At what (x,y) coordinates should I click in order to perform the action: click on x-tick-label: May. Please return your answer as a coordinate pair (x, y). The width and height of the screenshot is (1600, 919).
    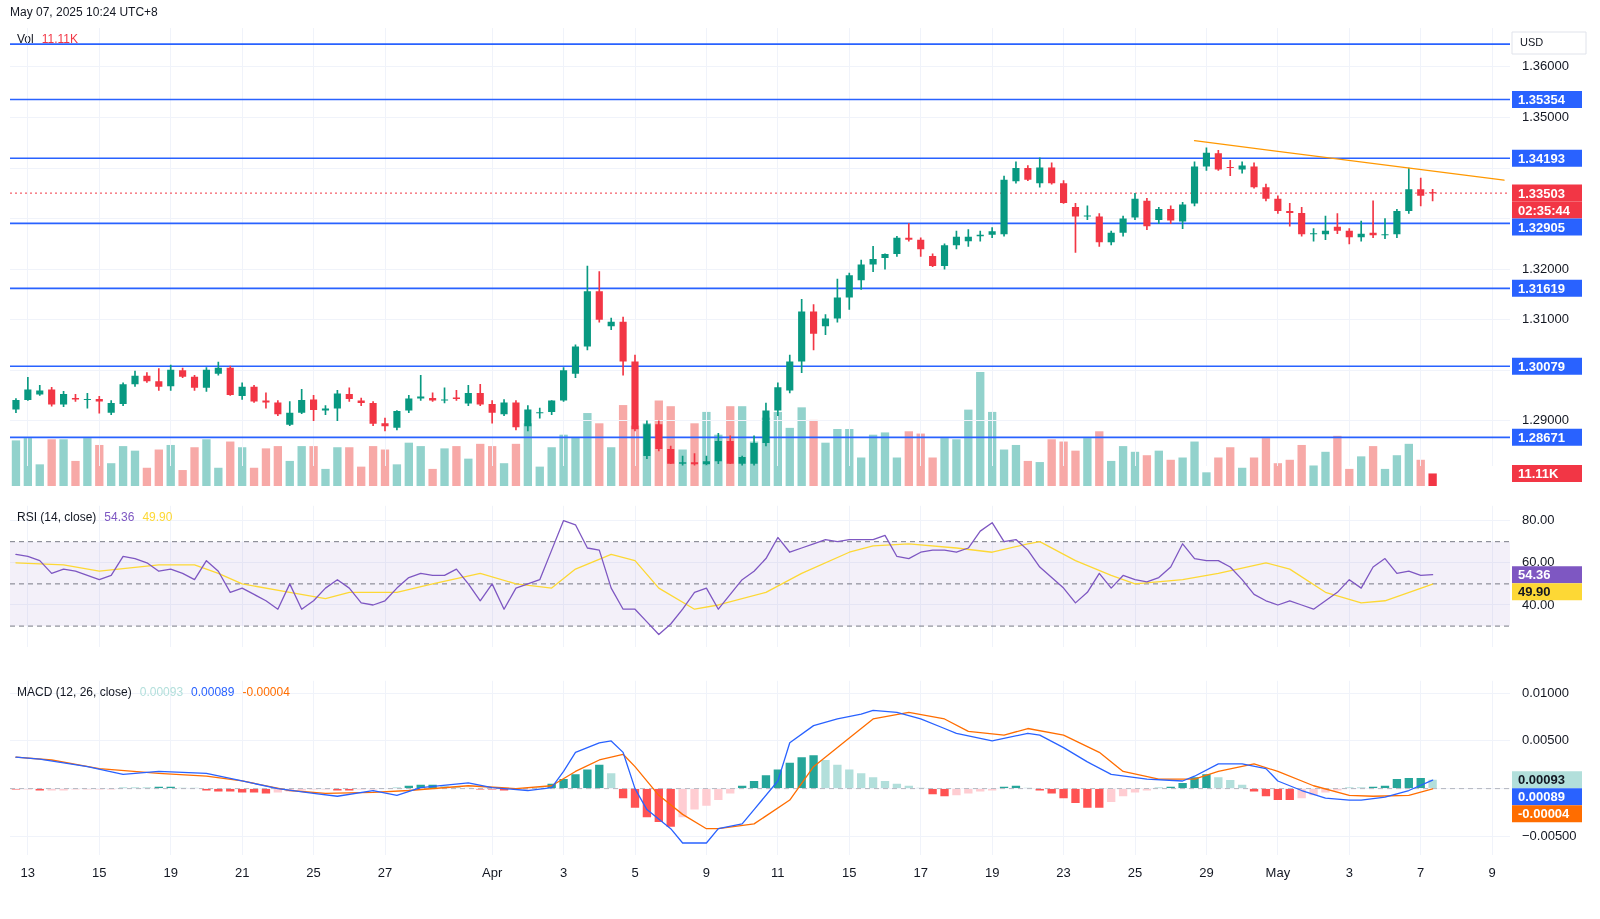
    Looking at the image, I should click on (1278, 872).